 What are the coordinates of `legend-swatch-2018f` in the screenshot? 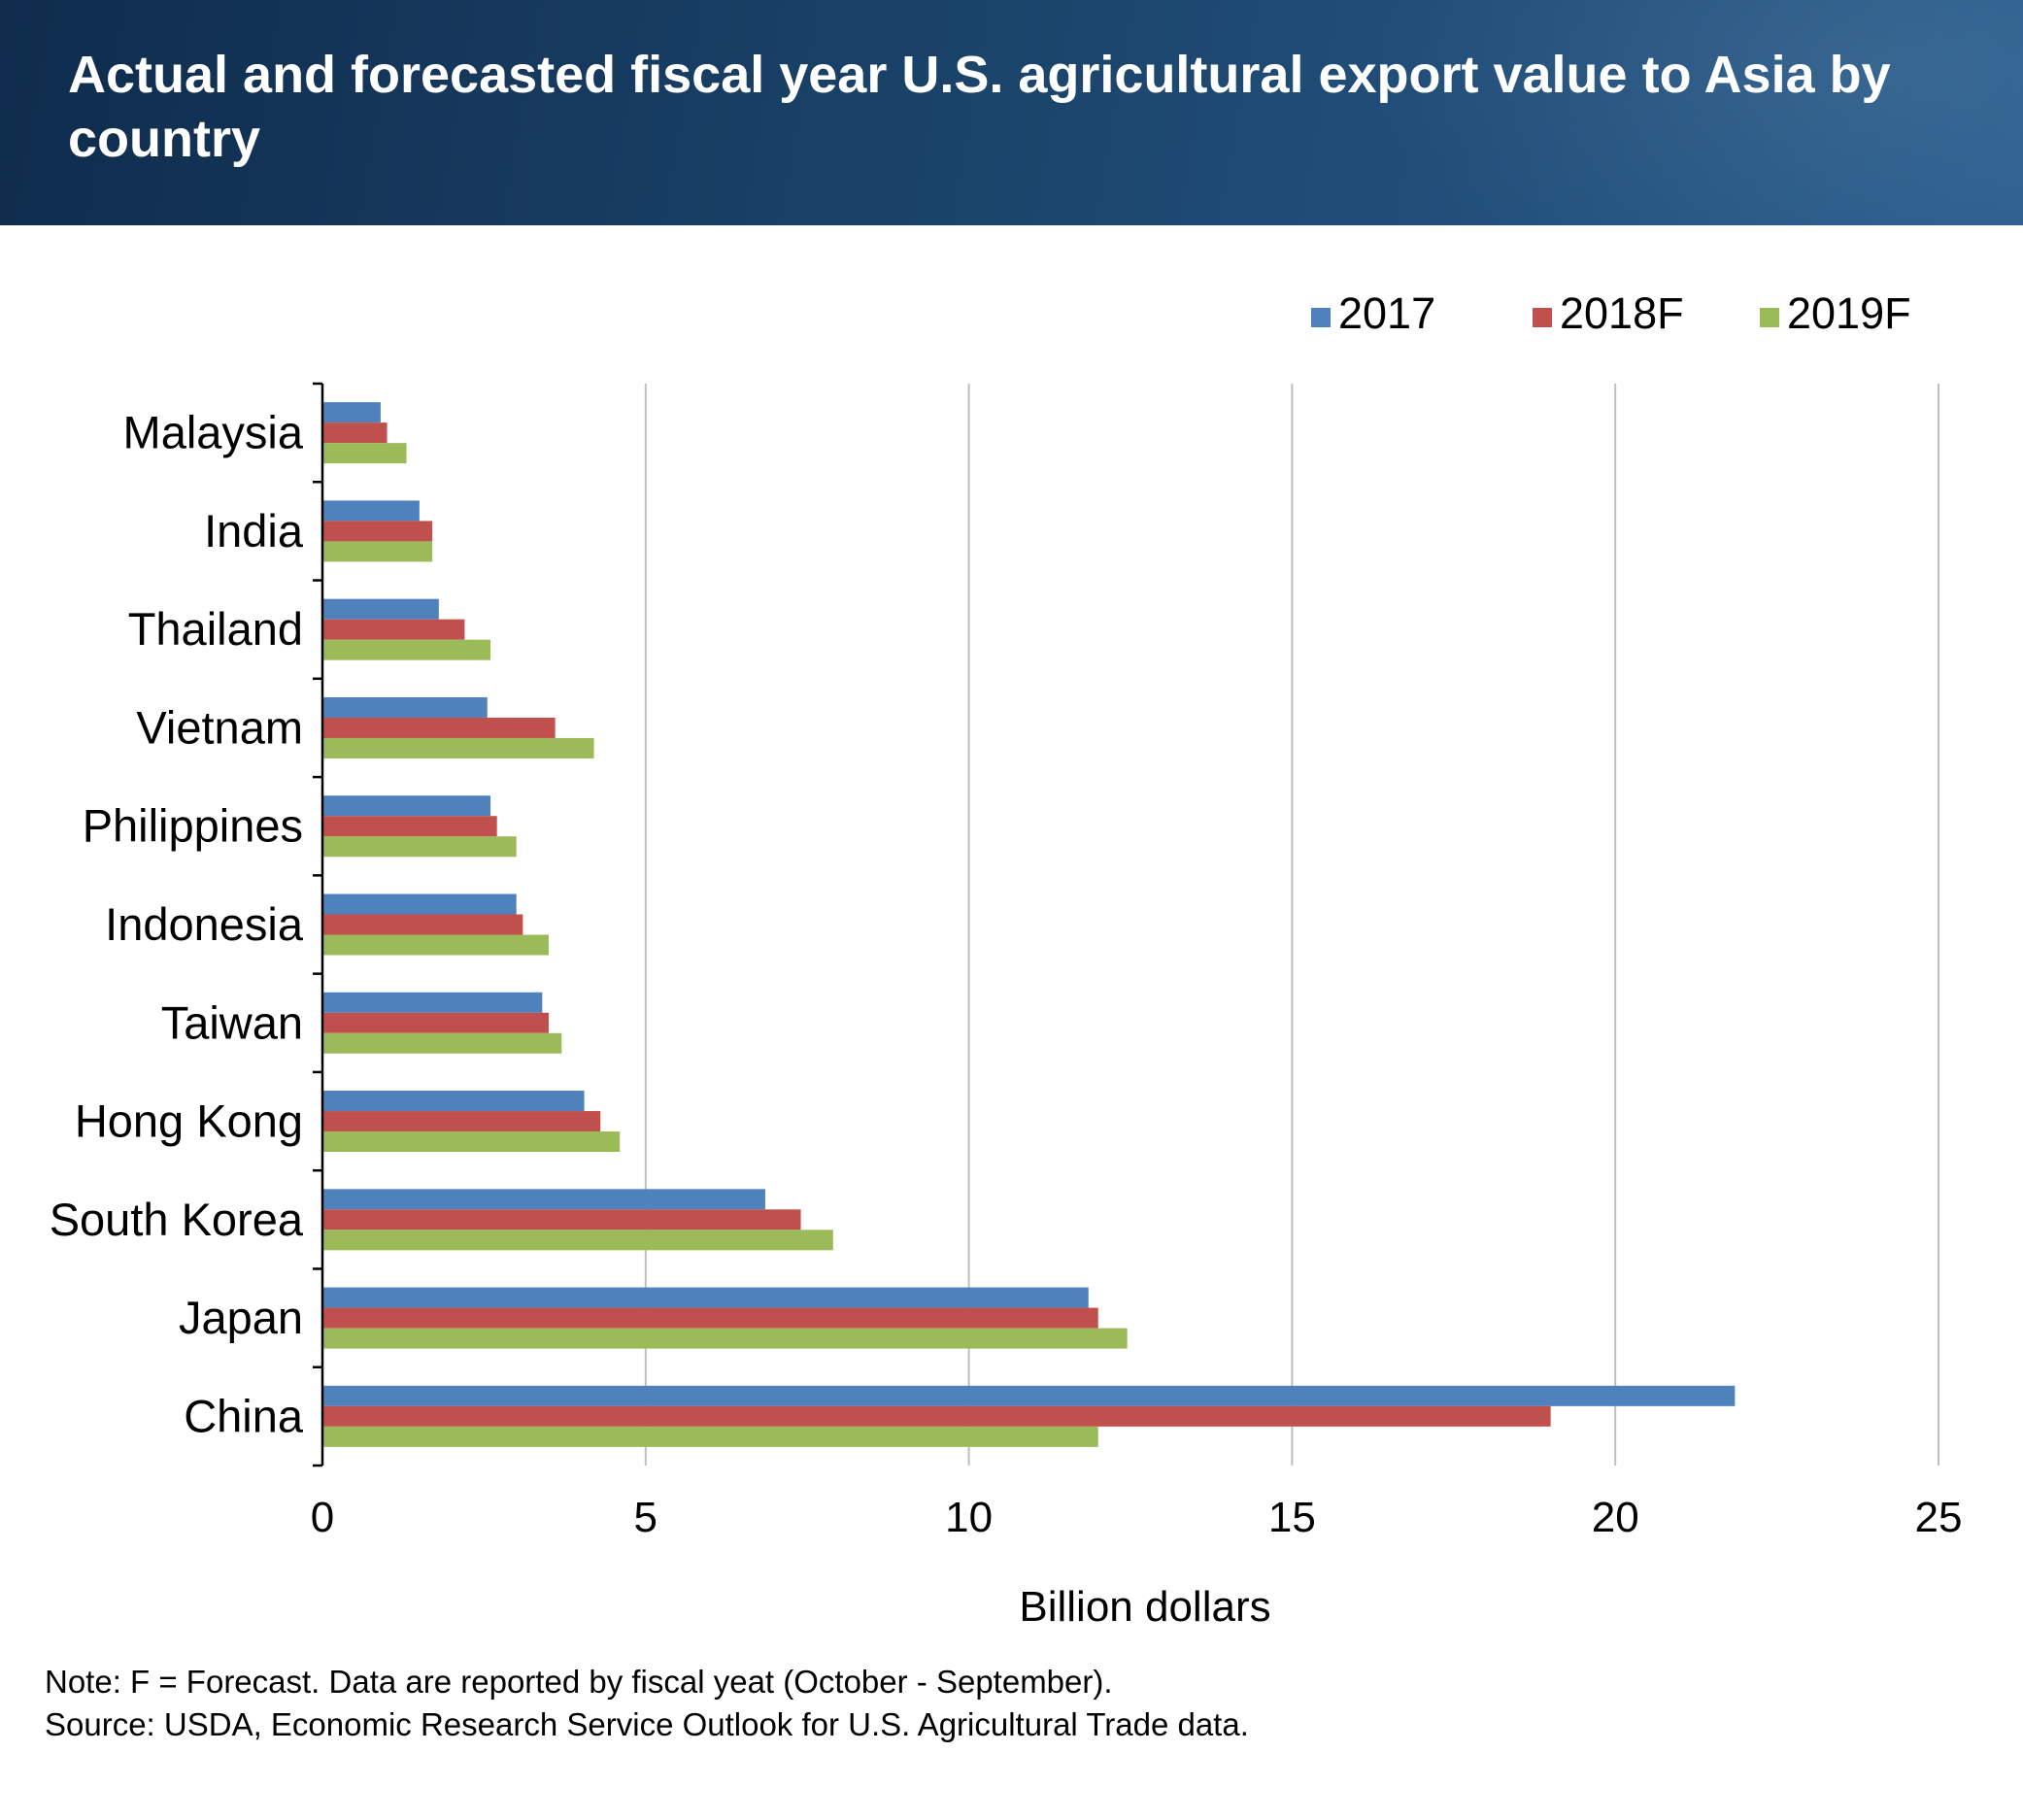 It's located at (1542, 317).